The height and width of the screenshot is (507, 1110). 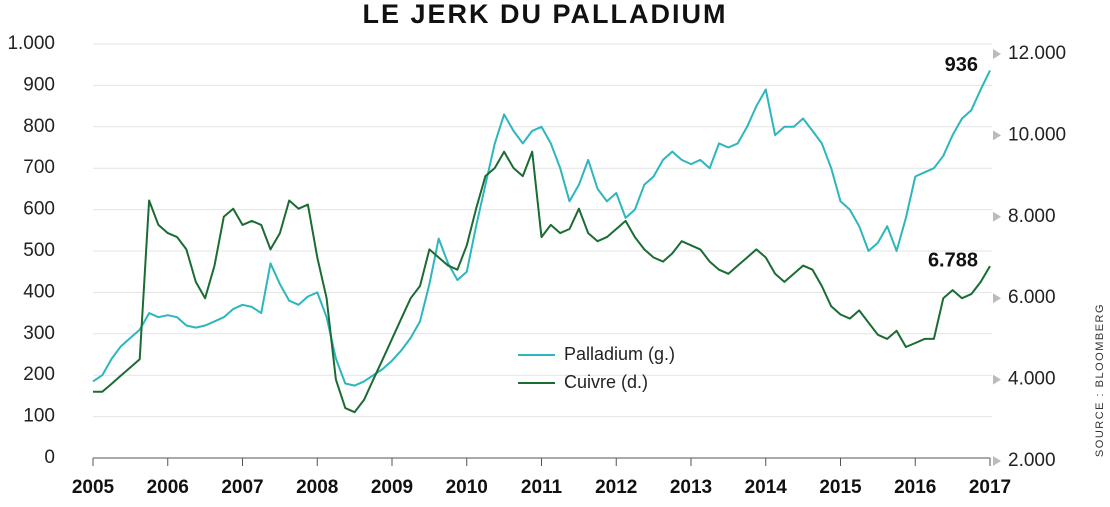 What do you see at coordinates (606, 382) in the screenshot?
I see `legend-label: Cuivre (d.)` at bounding box center [606, 382].